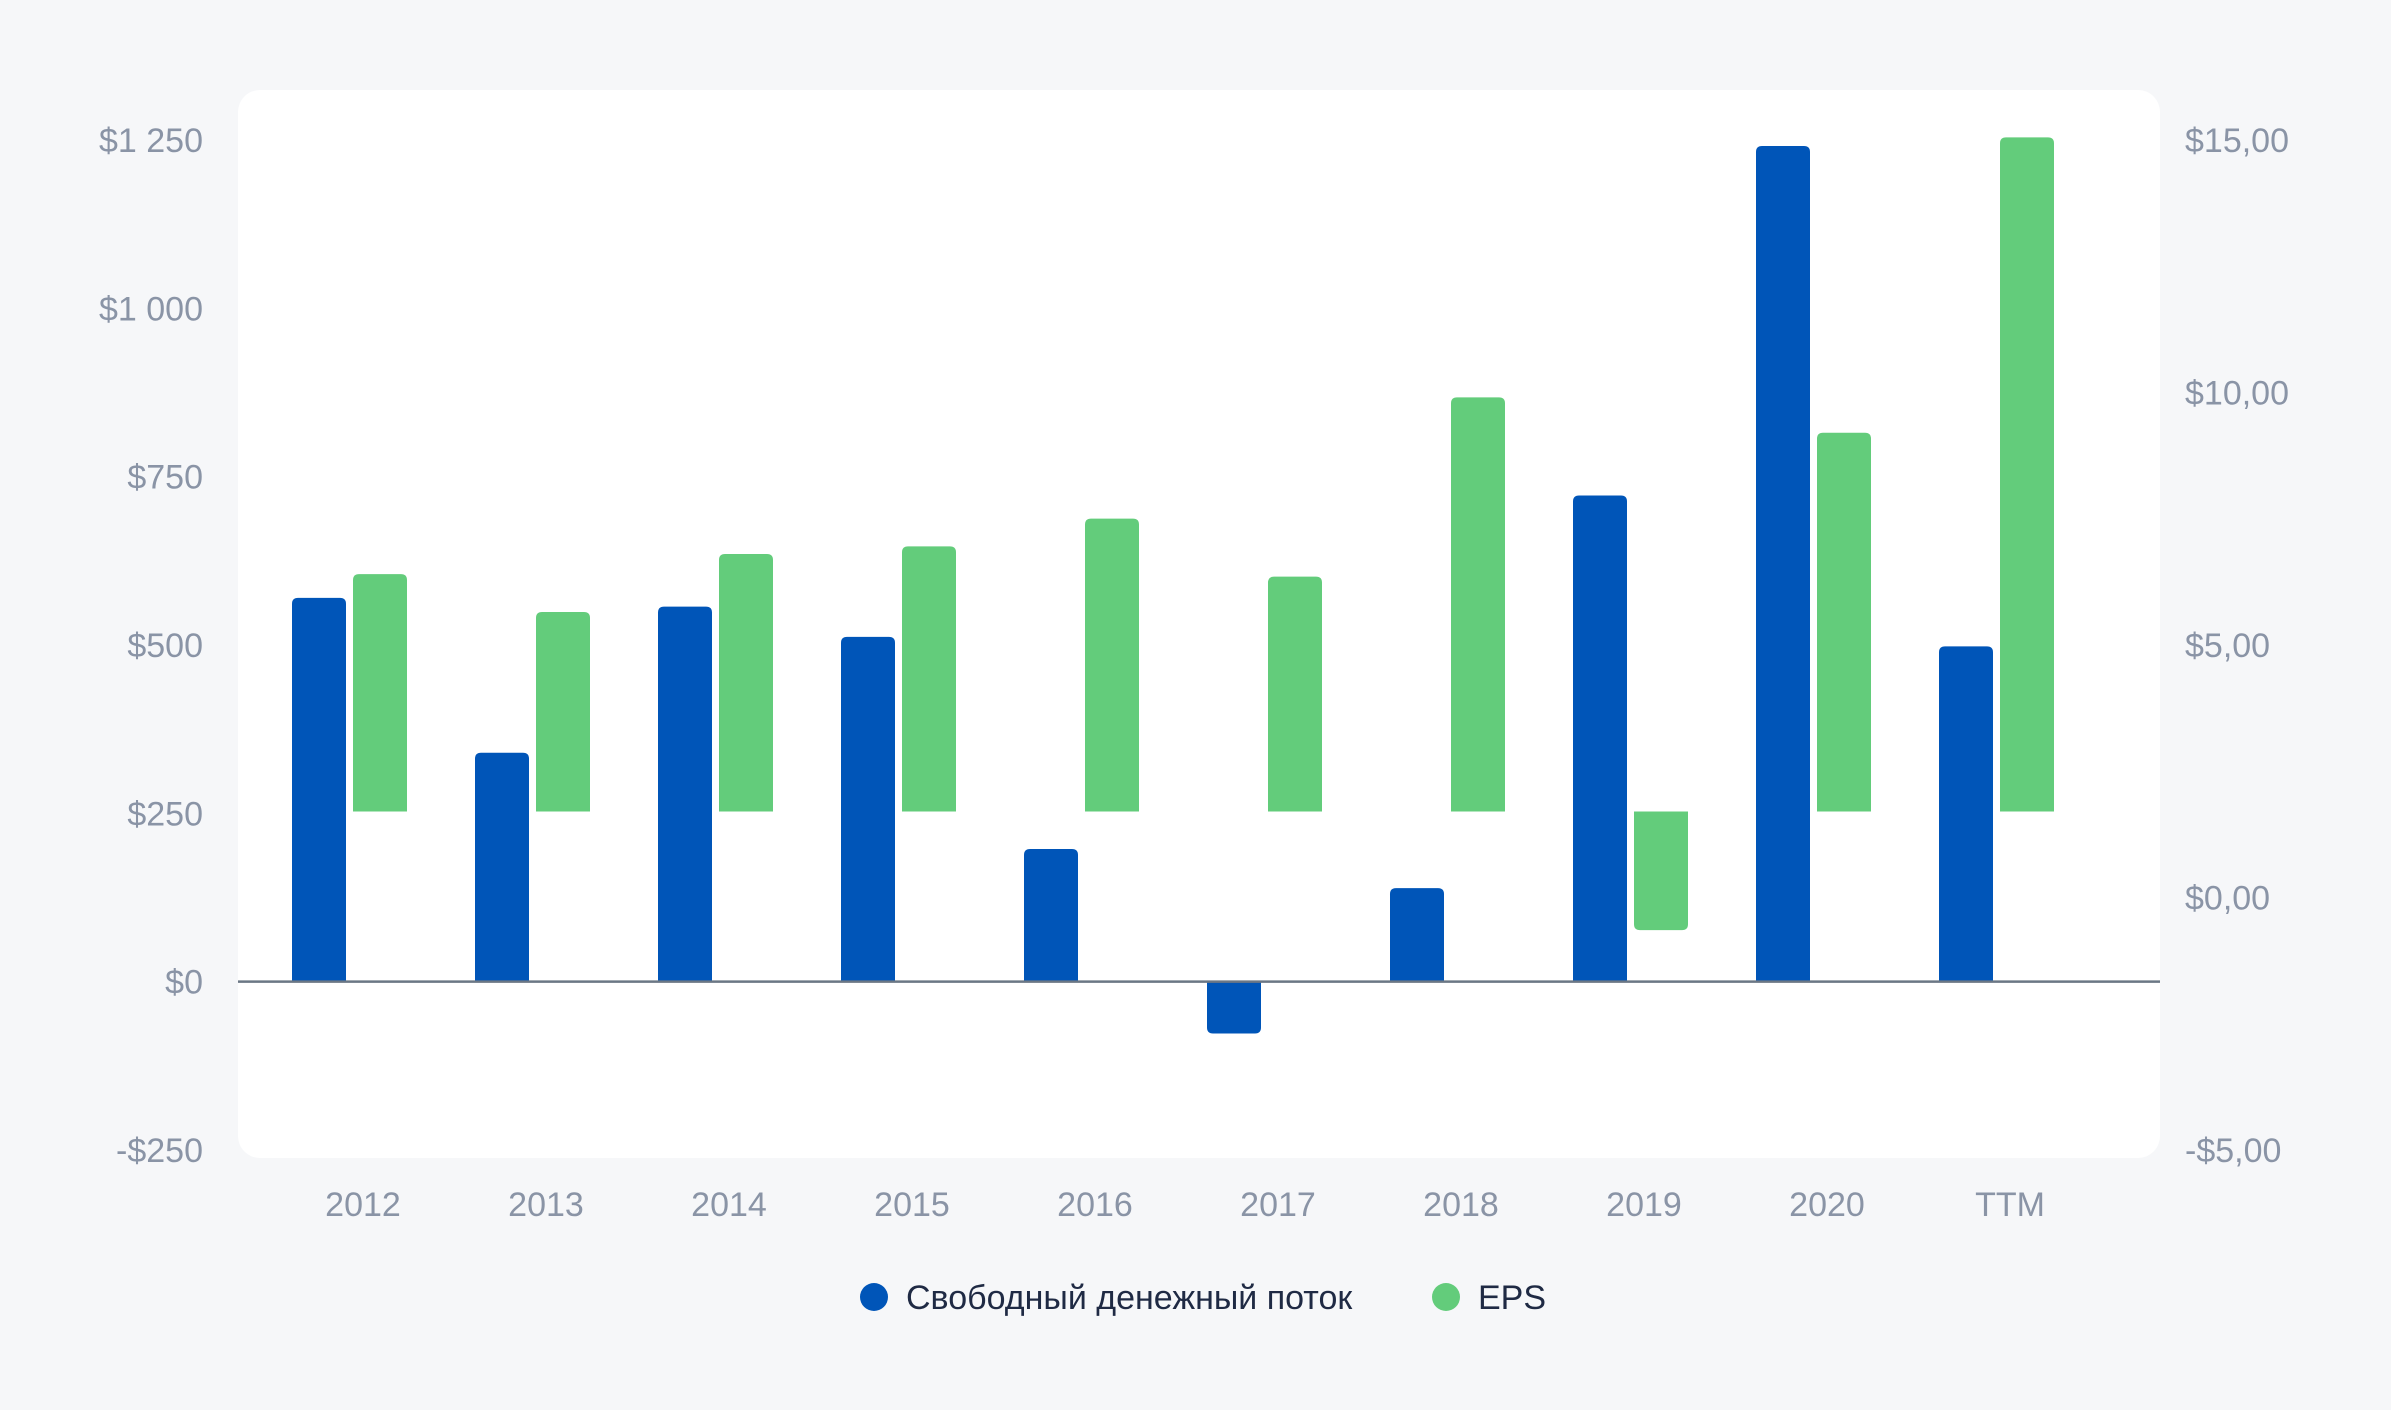 The image size is (2391, 1410). Describe the element at coordinates (363, 1205) in the screenshot. I see `x-tick-label: 2012` at that location.